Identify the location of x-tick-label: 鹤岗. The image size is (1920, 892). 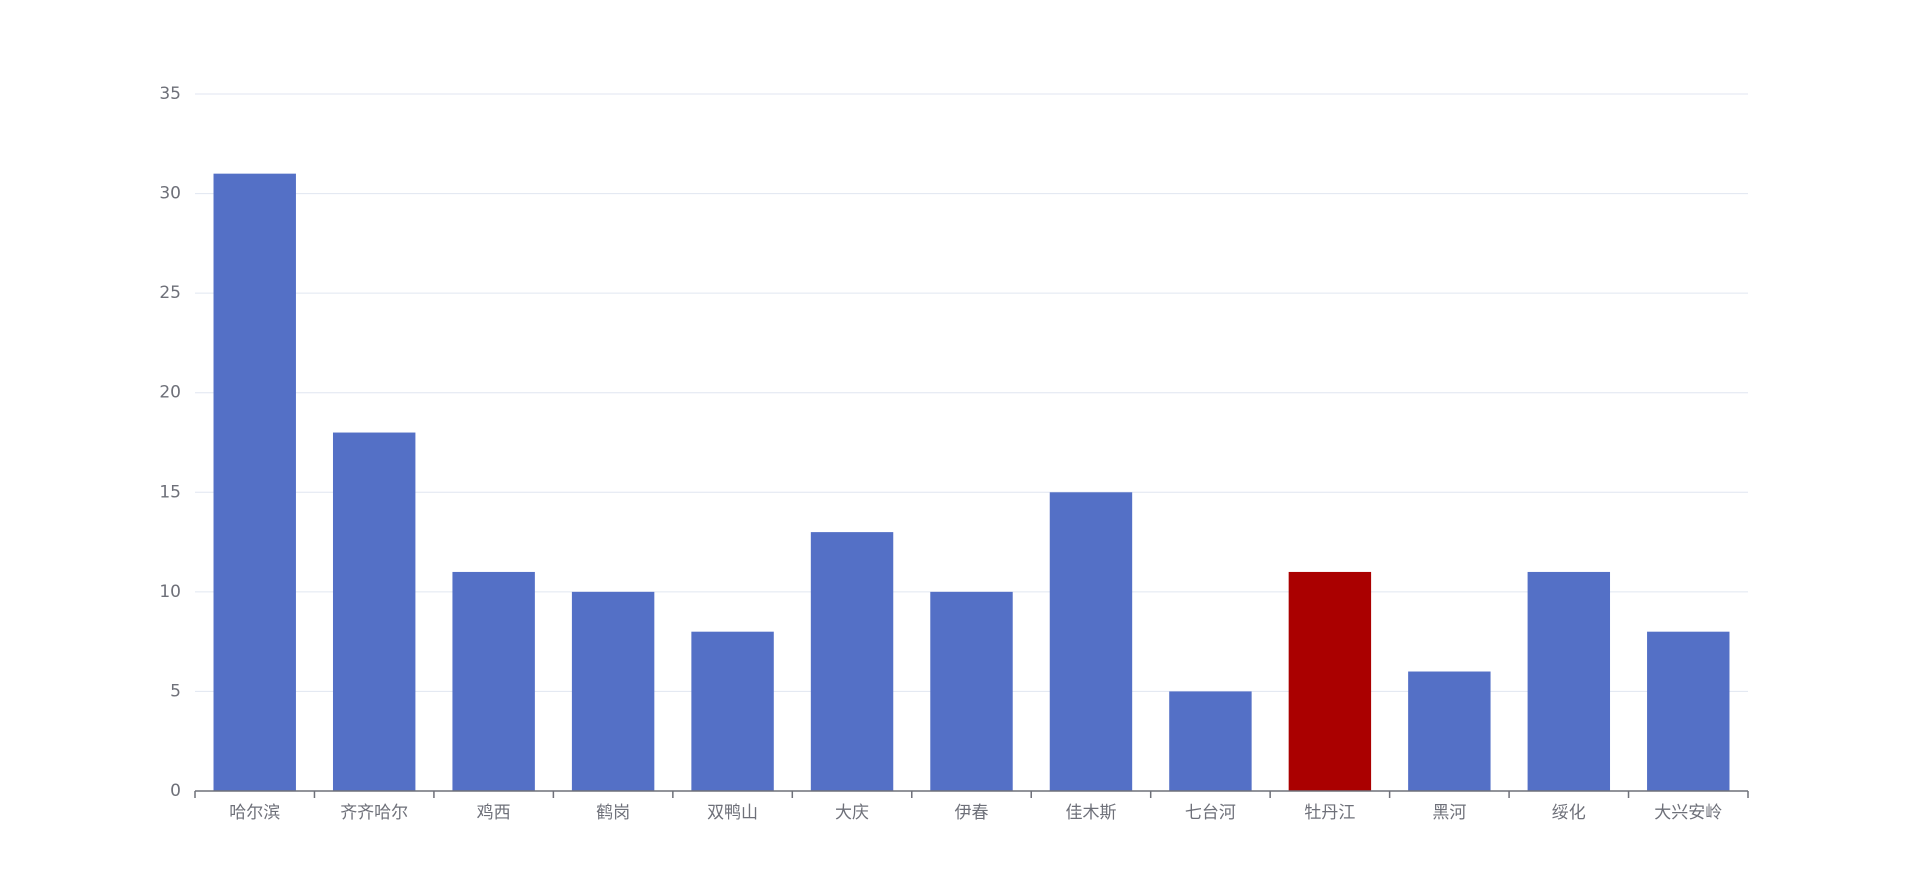
(613, 813).